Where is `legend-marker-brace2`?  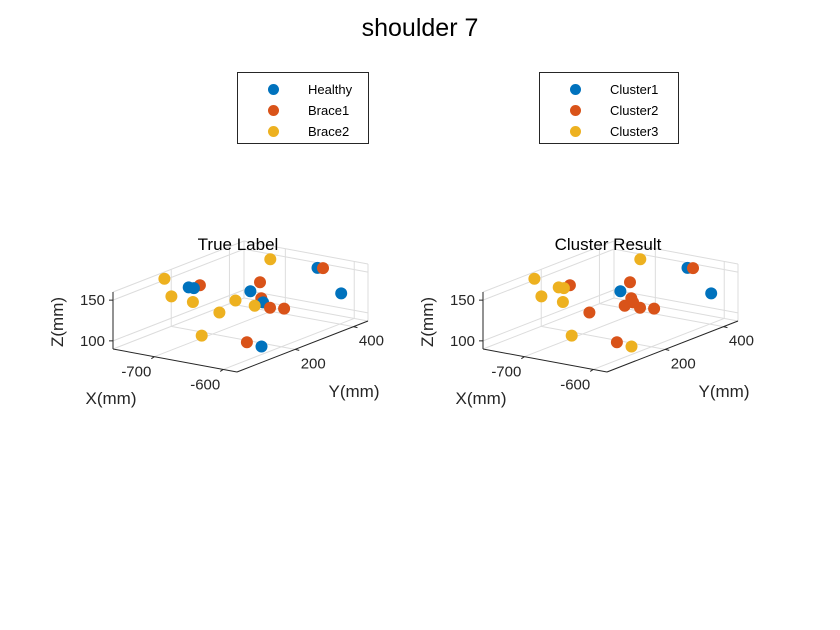
legend-marker-brace2 is located at coordinates (273, 131).